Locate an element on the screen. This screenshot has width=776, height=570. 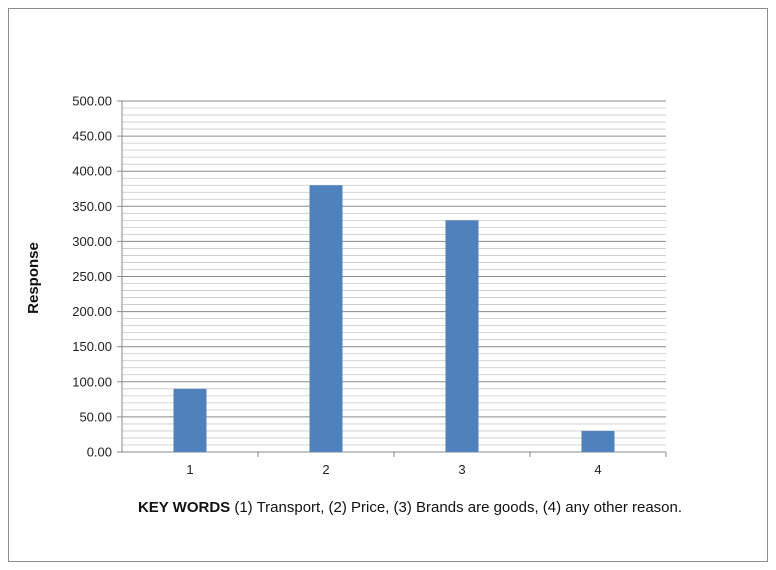
y-tick-label: 200.00 is located at coordinates (92, 311).